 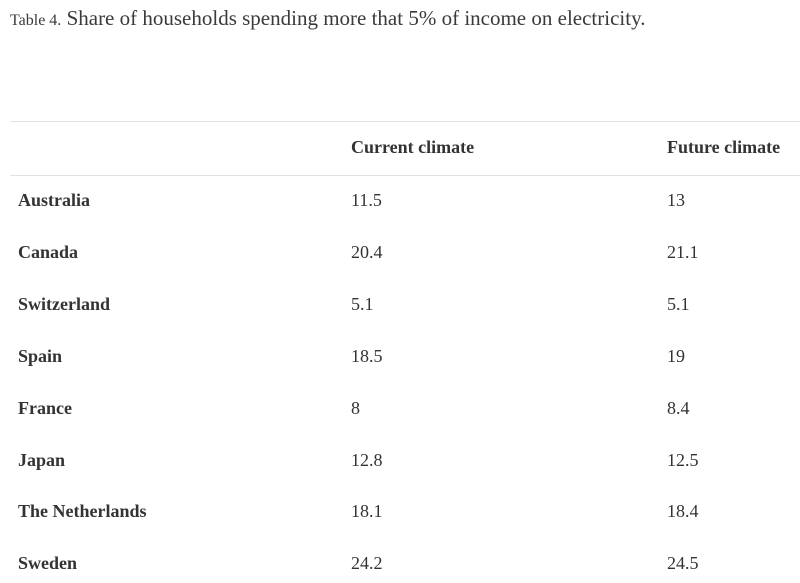 What do you see at coordinates (54, 200) in the screenshot?
I see `table-cell-country: Australia` at bounding box center [54, 200].